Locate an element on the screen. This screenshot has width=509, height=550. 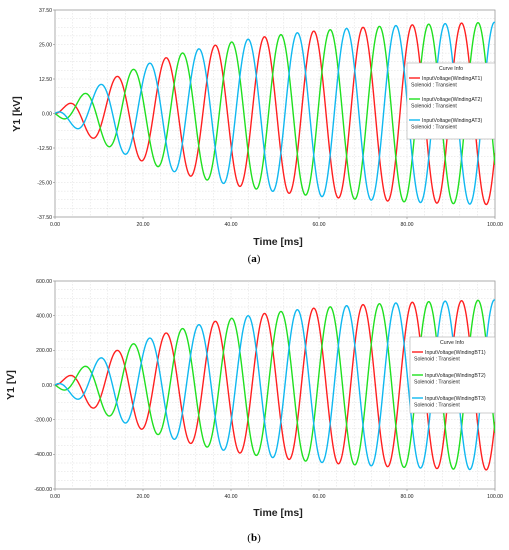
y-tick-label: 200.00 is located at coordinates (44, 351).